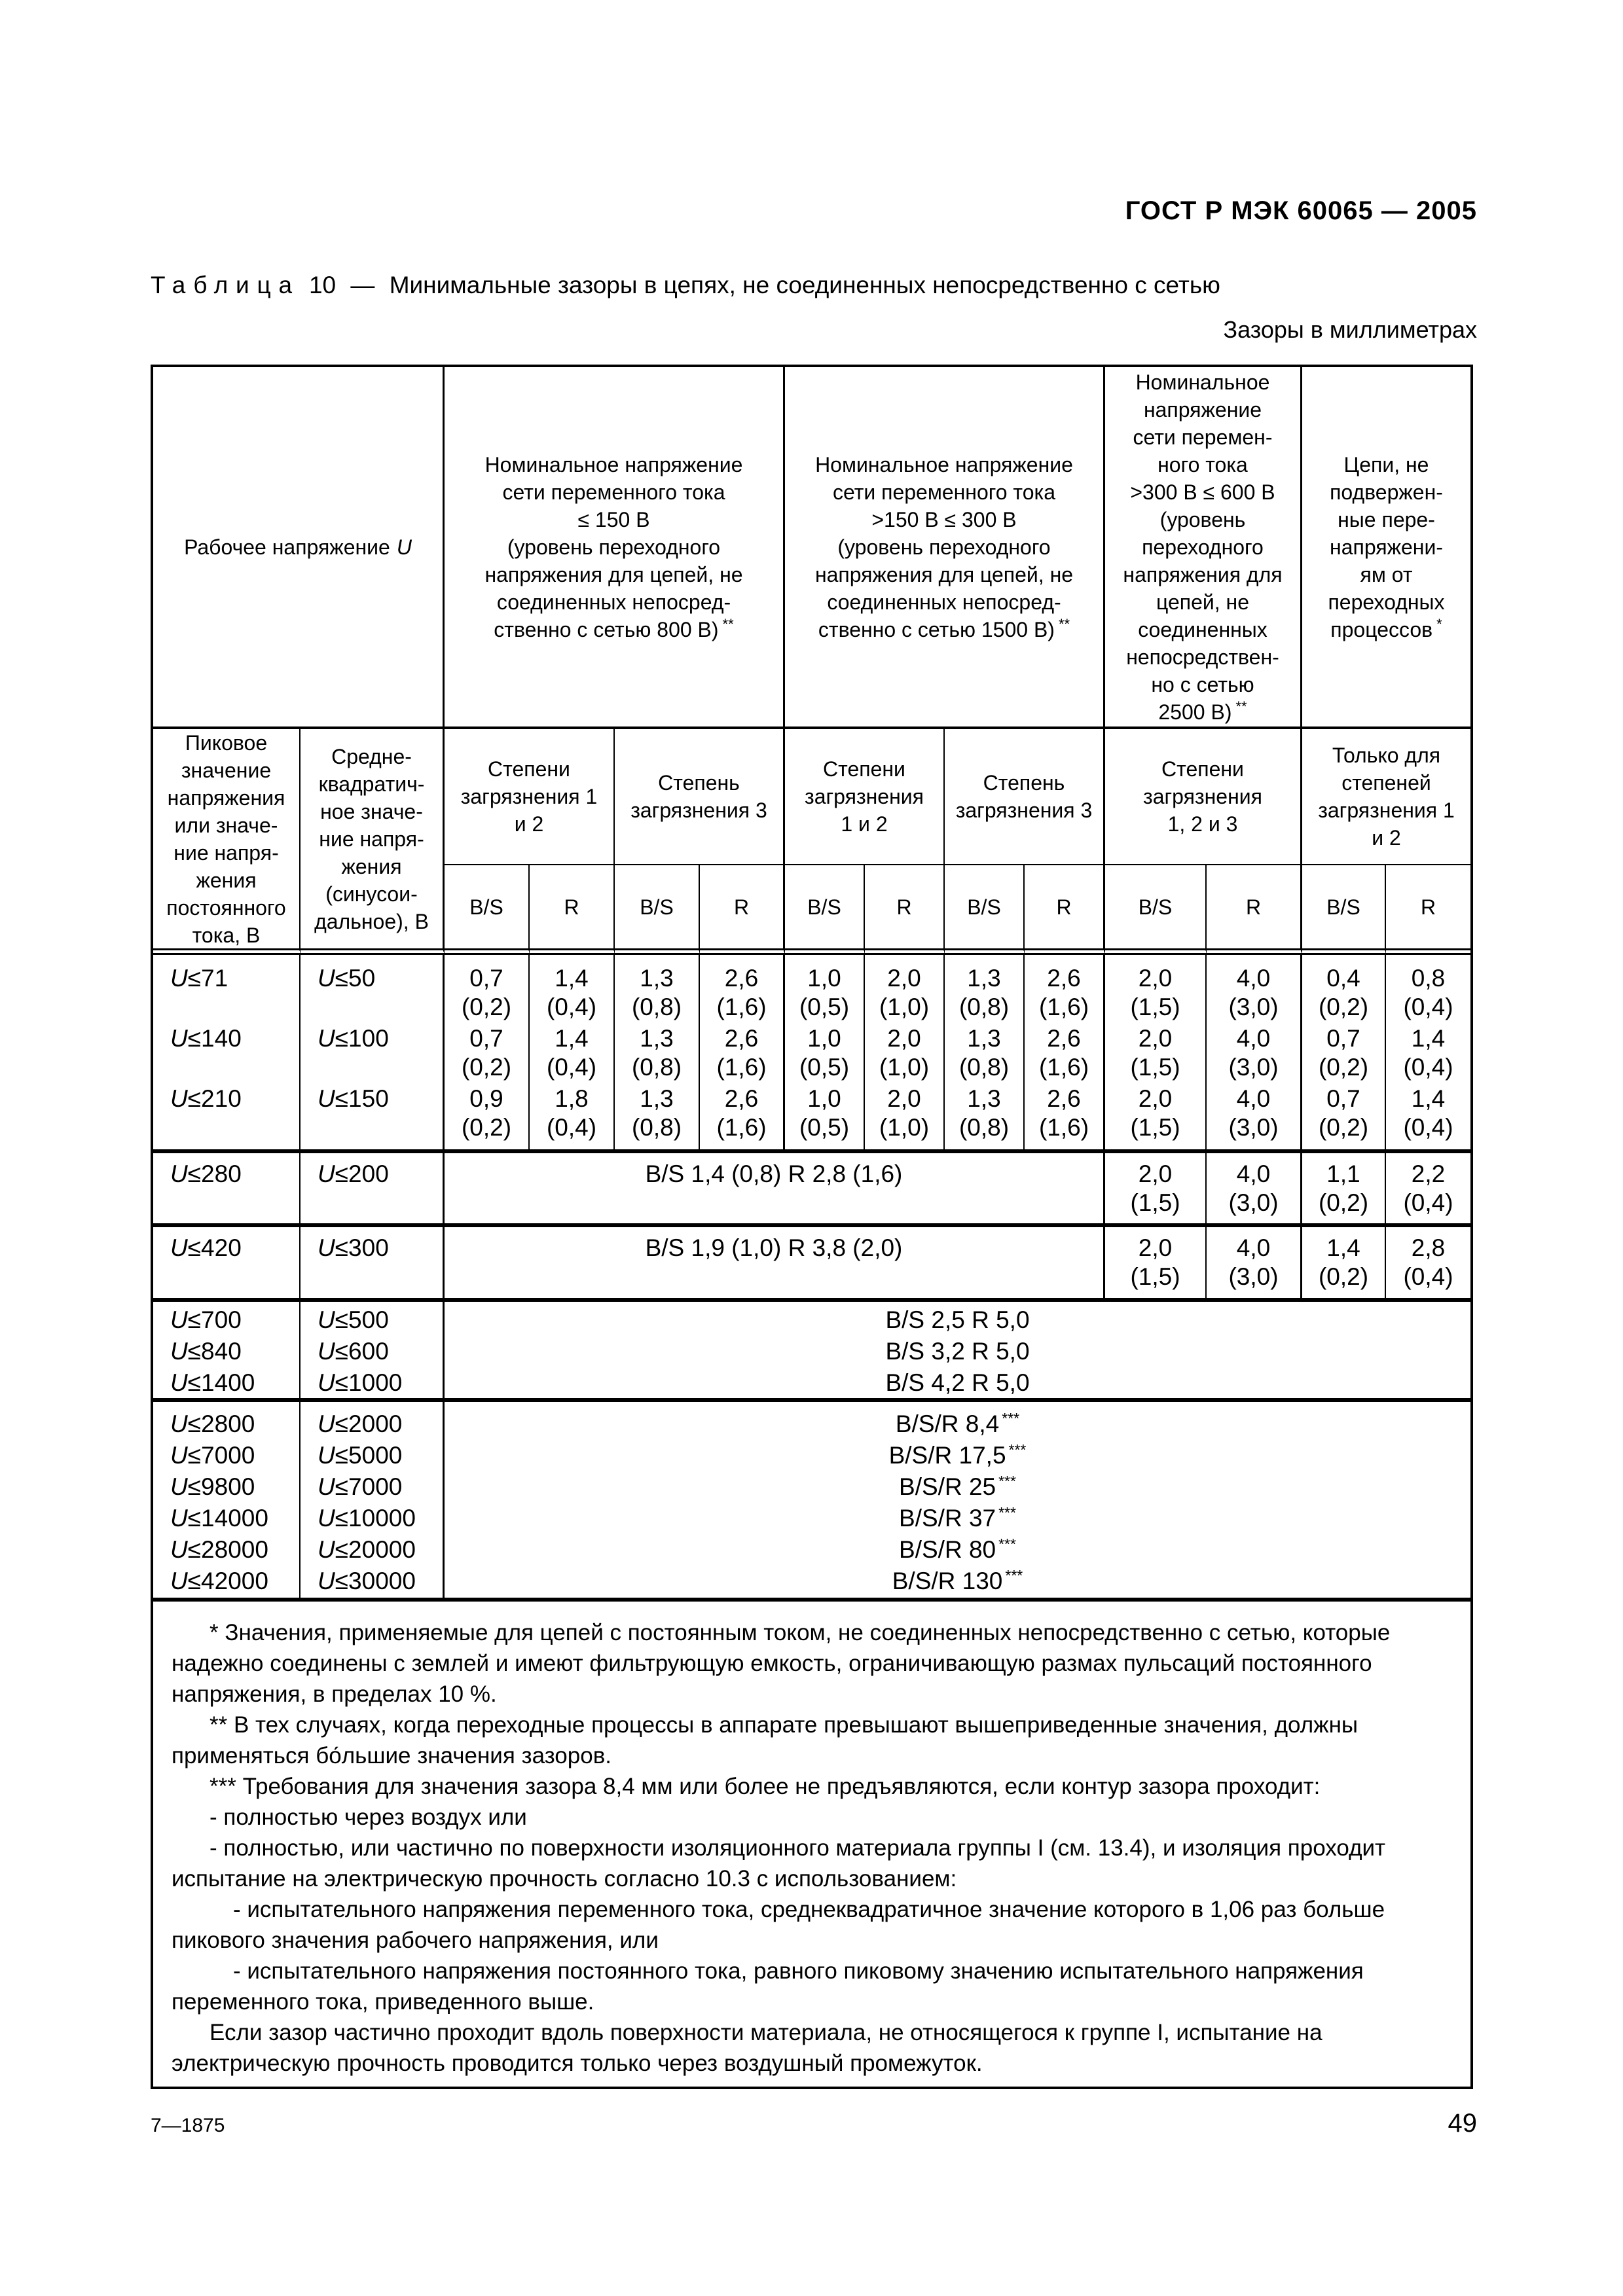 This screenshot has width=1623, height=2296. I want to click on value-cell: 1,0 (0,5) 1,0 (0,5) 1,0 (0,5), so click(825, 1054).